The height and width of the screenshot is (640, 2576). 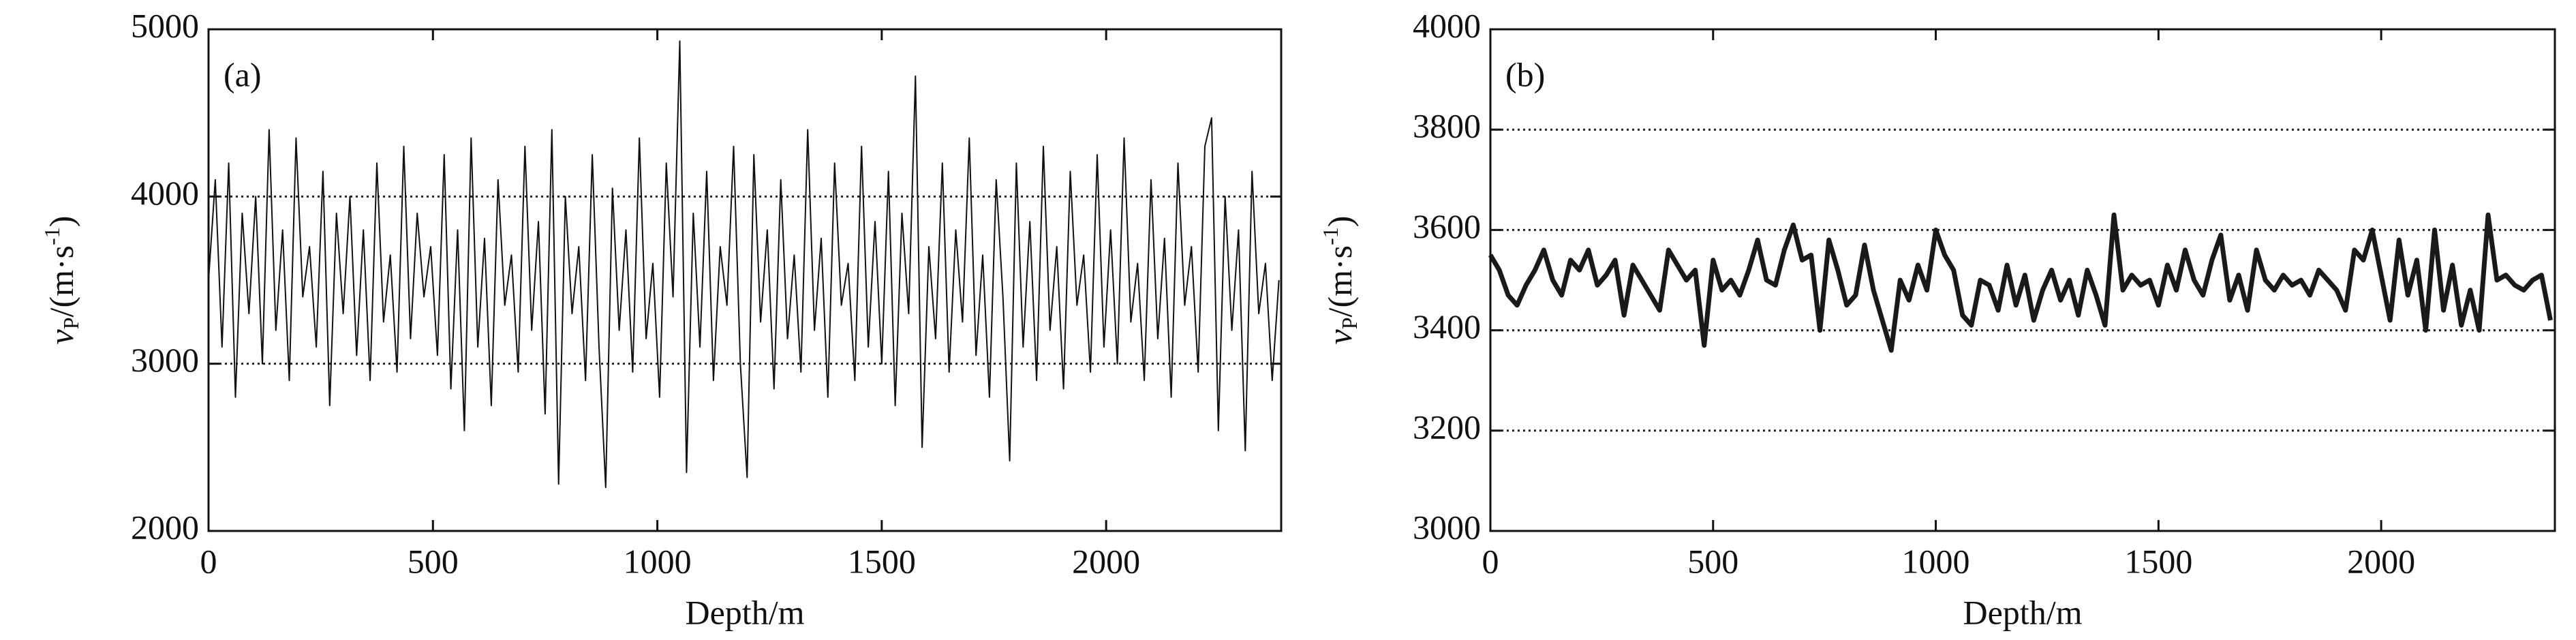 What do you see at coordinates (1447, 226) in the screenshot?
I see `y-tick-label: 3600` at bounding box center [1447, 226].